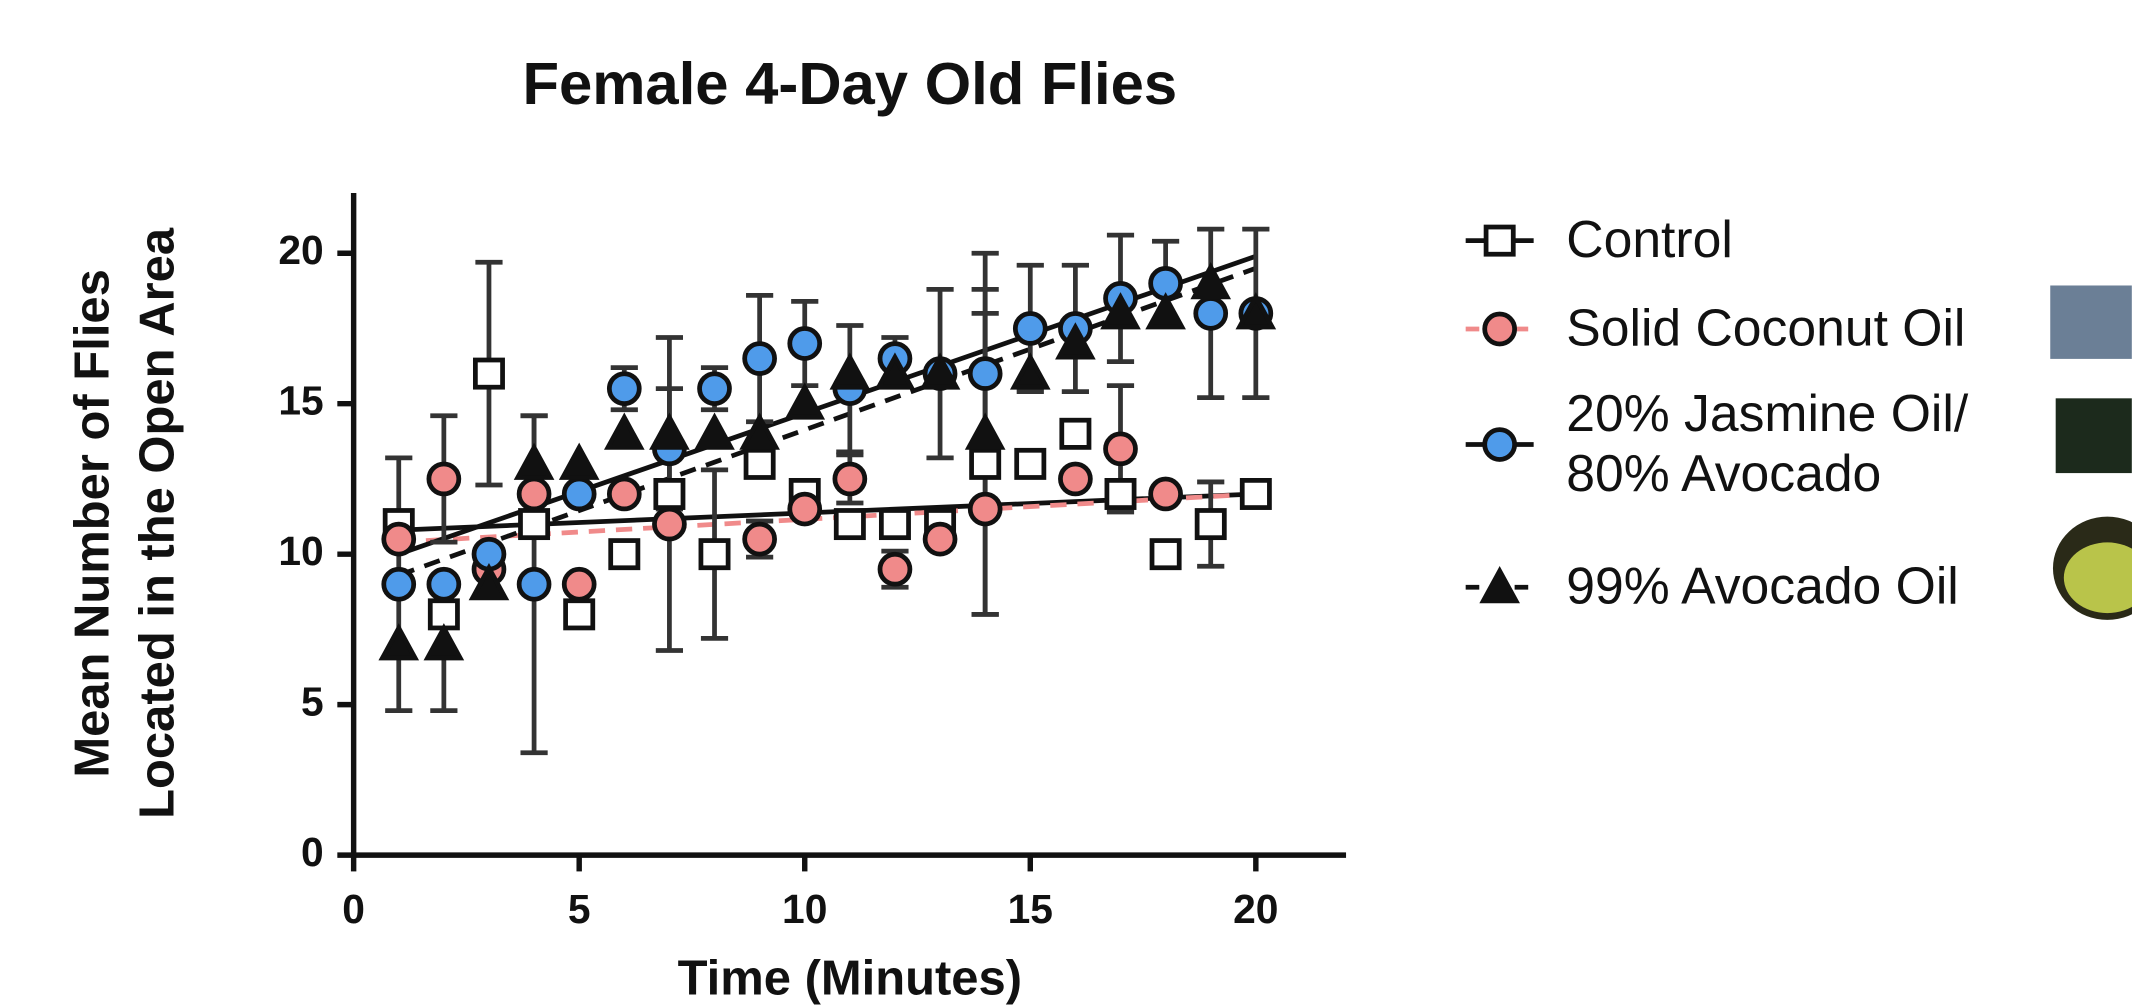 This screenshot has width=2132, height=1006. Describe the element at coordinates (158, 523) in the screenshot. I see `y-axis-label: Located in the Open Area` at that location.